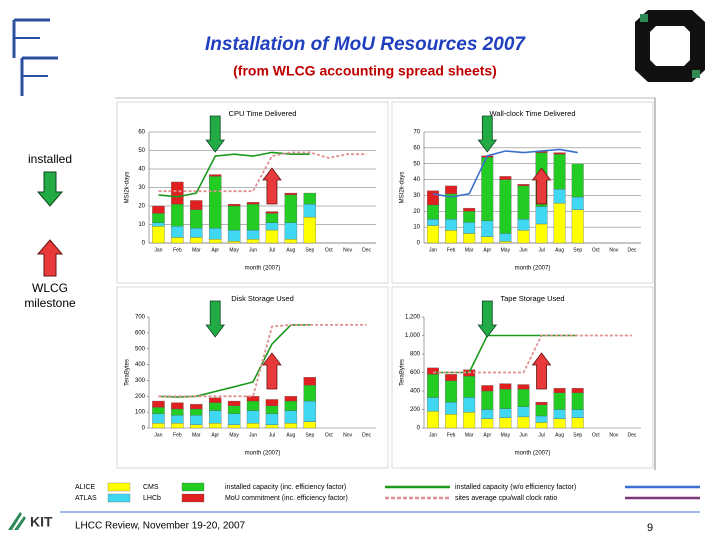  Describe the element at coordinates (613, 250) in the screenshot. I see `x-tick-label: Nov` at that location.